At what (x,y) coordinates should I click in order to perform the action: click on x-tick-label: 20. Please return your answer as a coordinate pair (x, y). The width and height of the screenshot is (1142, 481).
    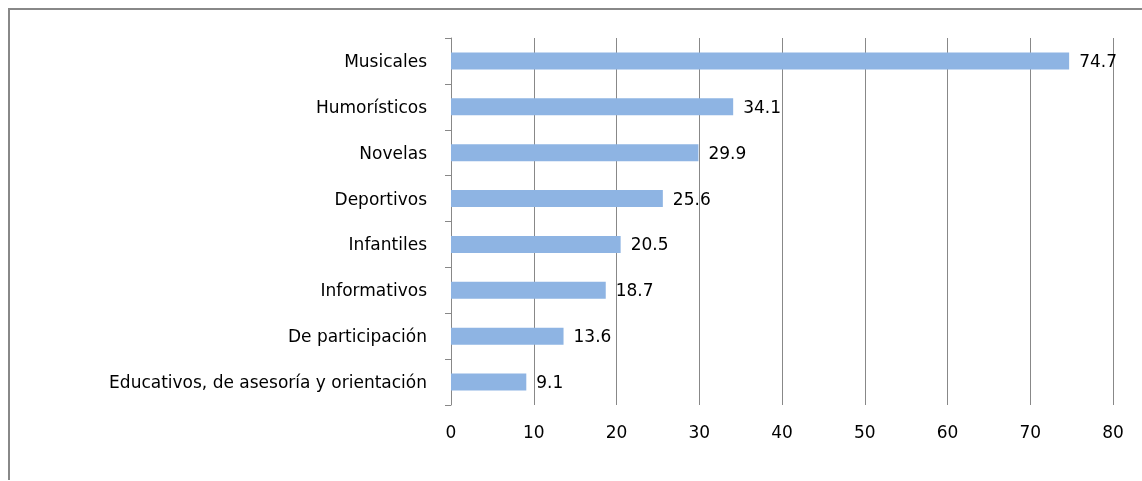
    Looking at the image, I should click on (616, 431).